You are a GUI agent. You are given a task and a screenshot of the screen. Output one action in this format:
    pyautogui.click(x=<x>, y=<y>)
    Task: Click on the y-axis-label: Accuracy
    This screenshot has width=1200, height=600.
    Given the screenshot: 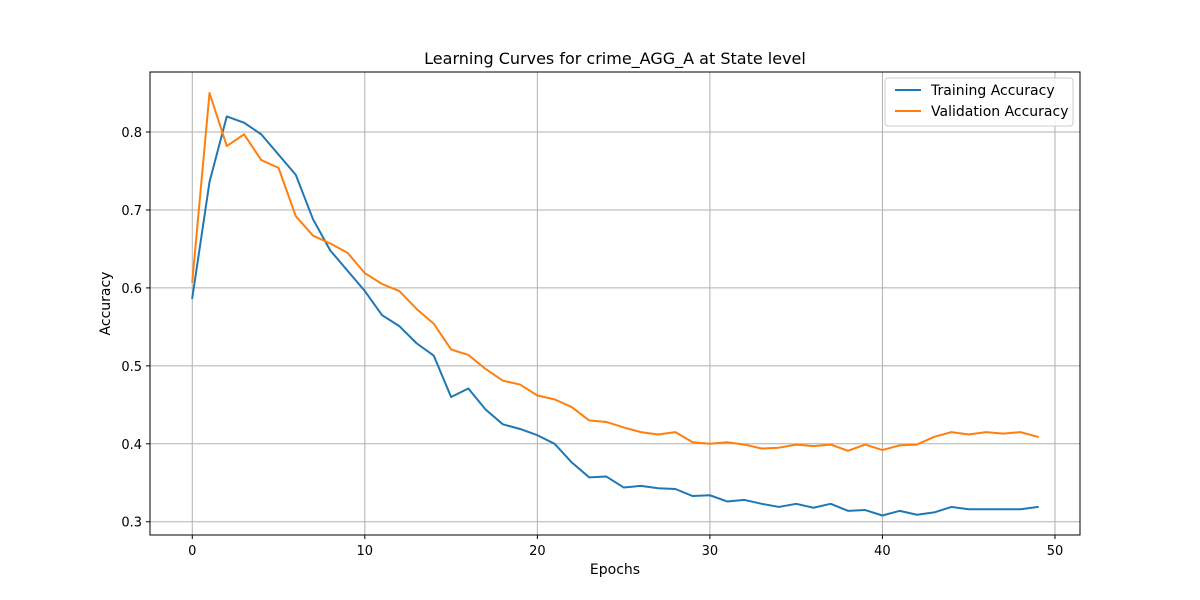 What is the action you would take?
    pyautogui.click(x=106, y=304)
    